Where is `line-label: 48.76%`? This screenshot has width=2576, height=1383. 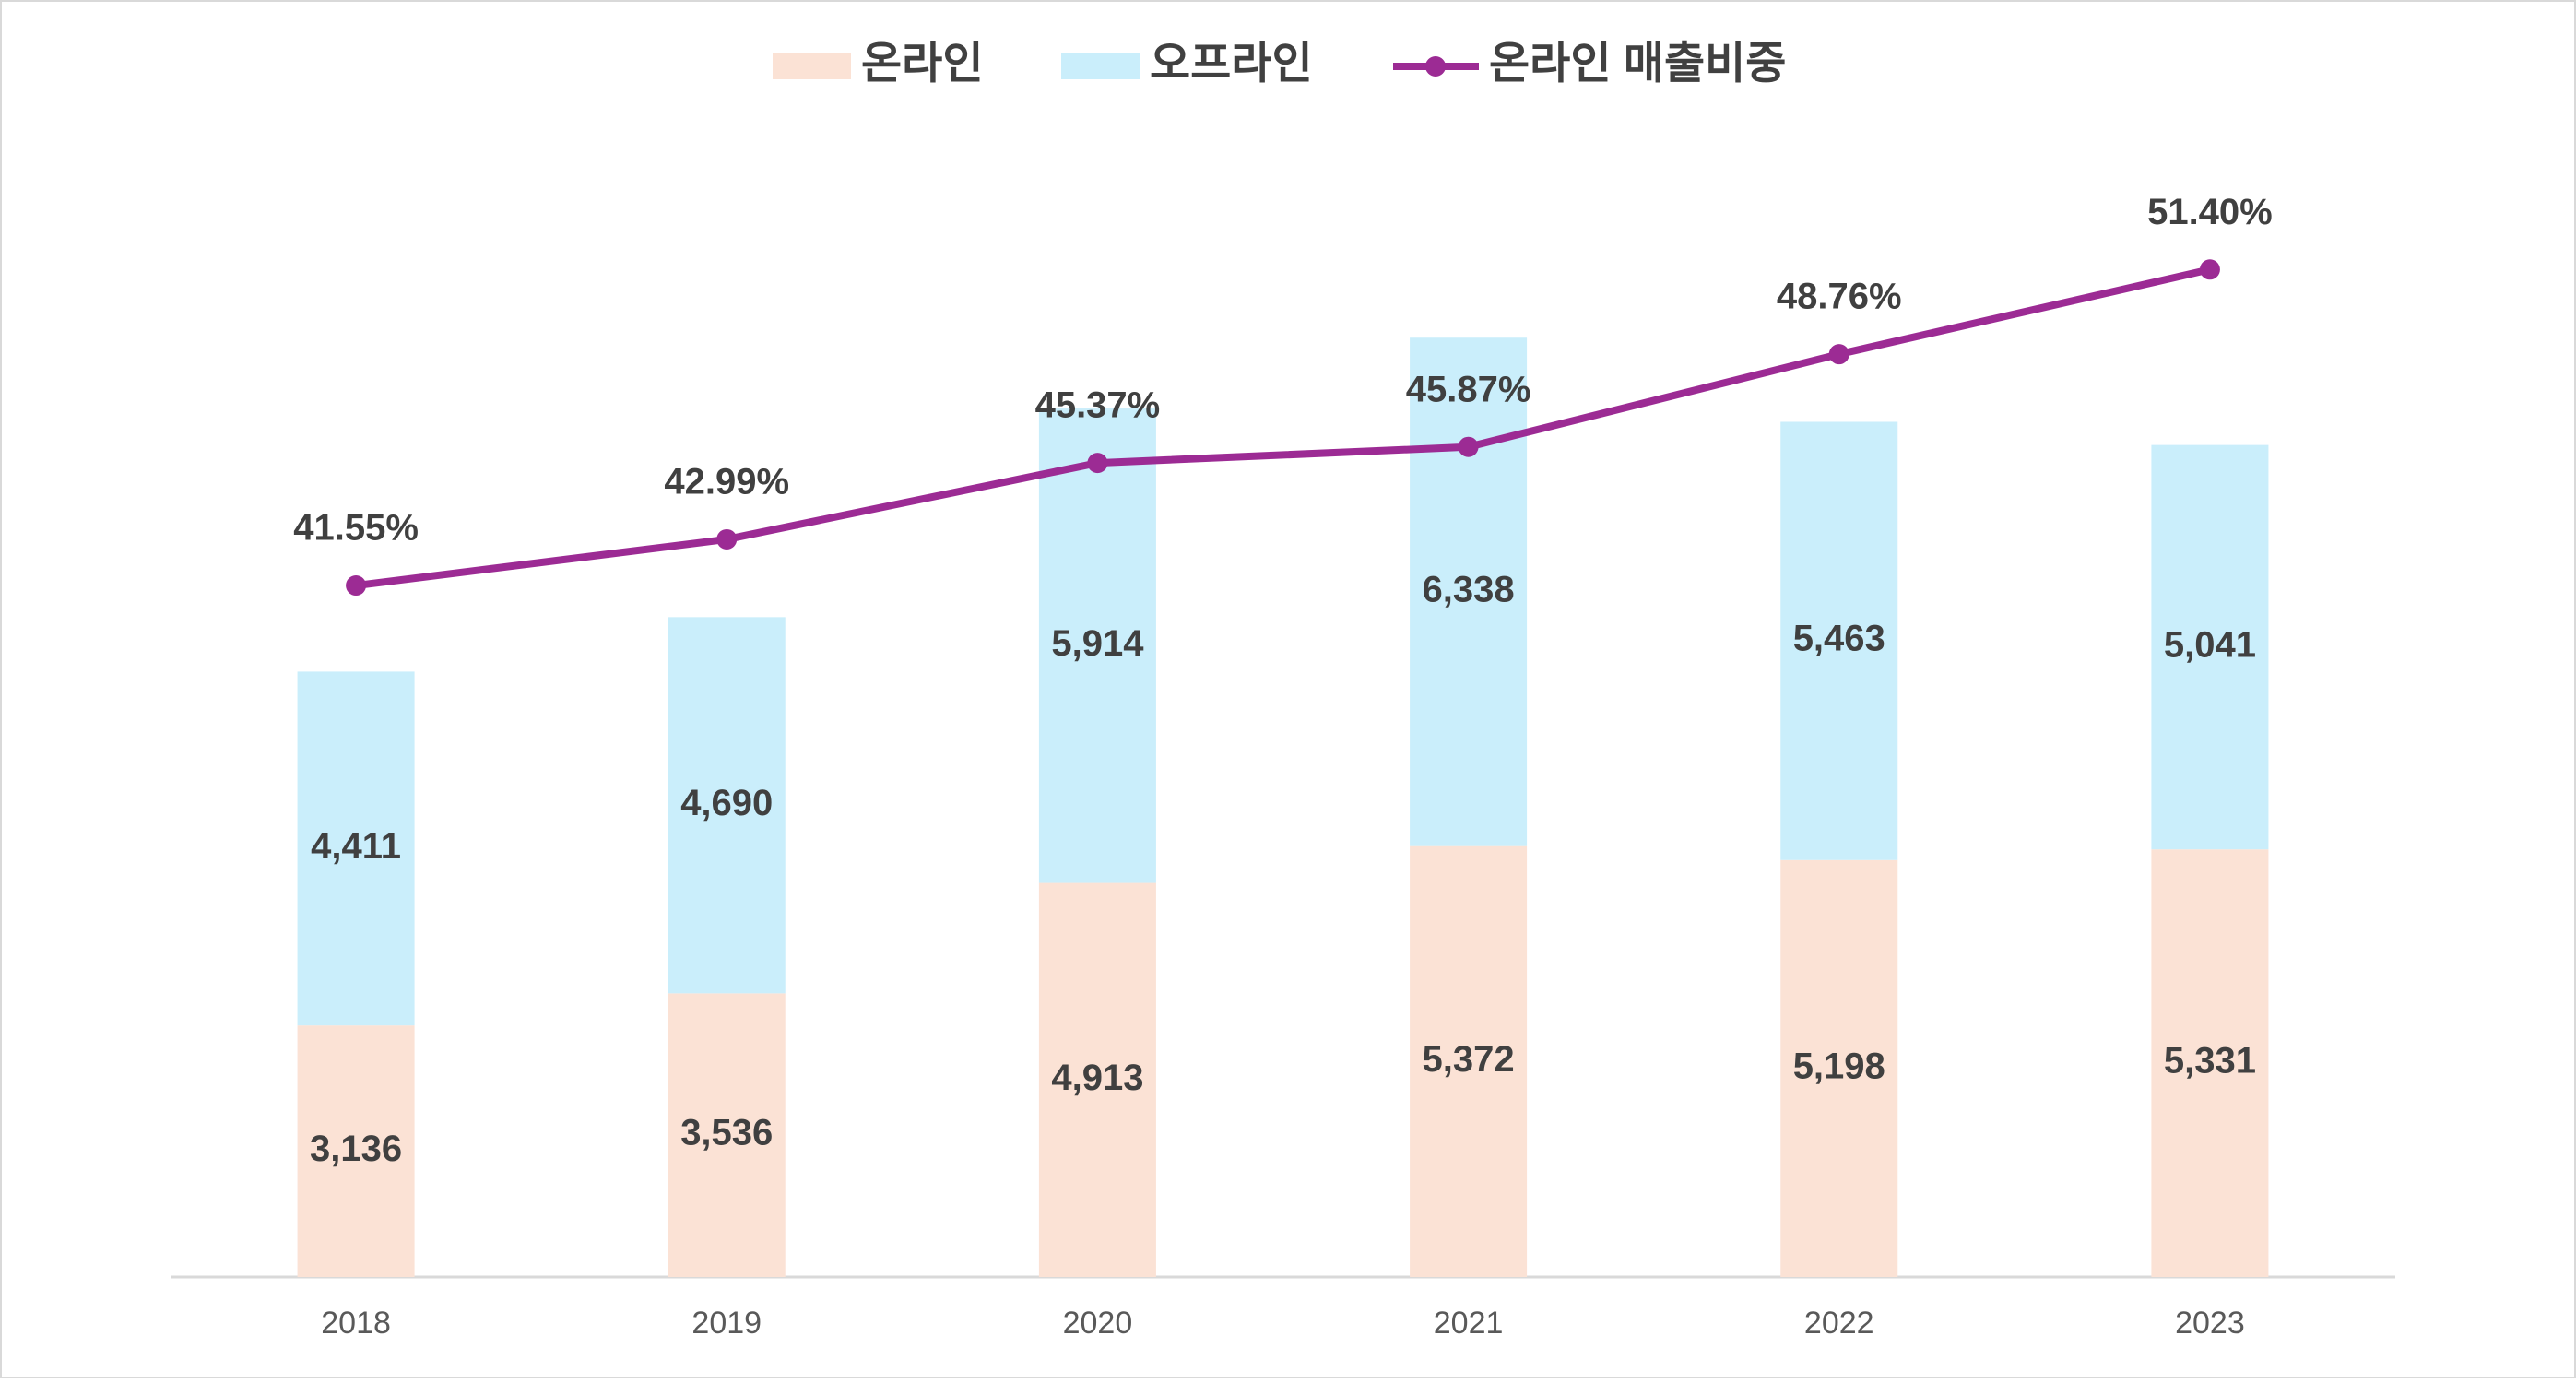
line-label: 48.76% is located at coordinates (1839, 297).